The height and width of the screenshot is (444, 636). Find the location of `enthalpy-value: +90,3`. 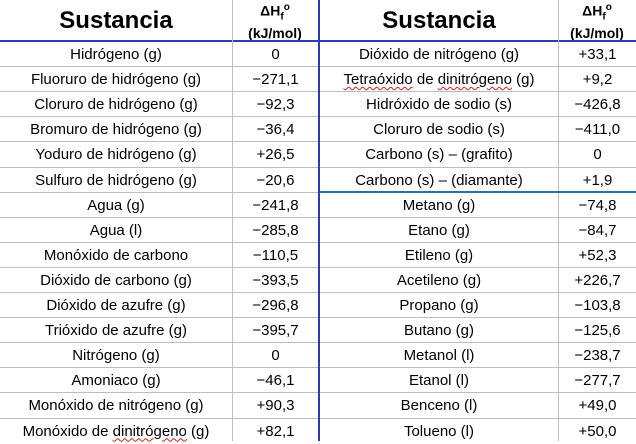

enthalpy-value: +90,3 is located at coordinates (275, 406).